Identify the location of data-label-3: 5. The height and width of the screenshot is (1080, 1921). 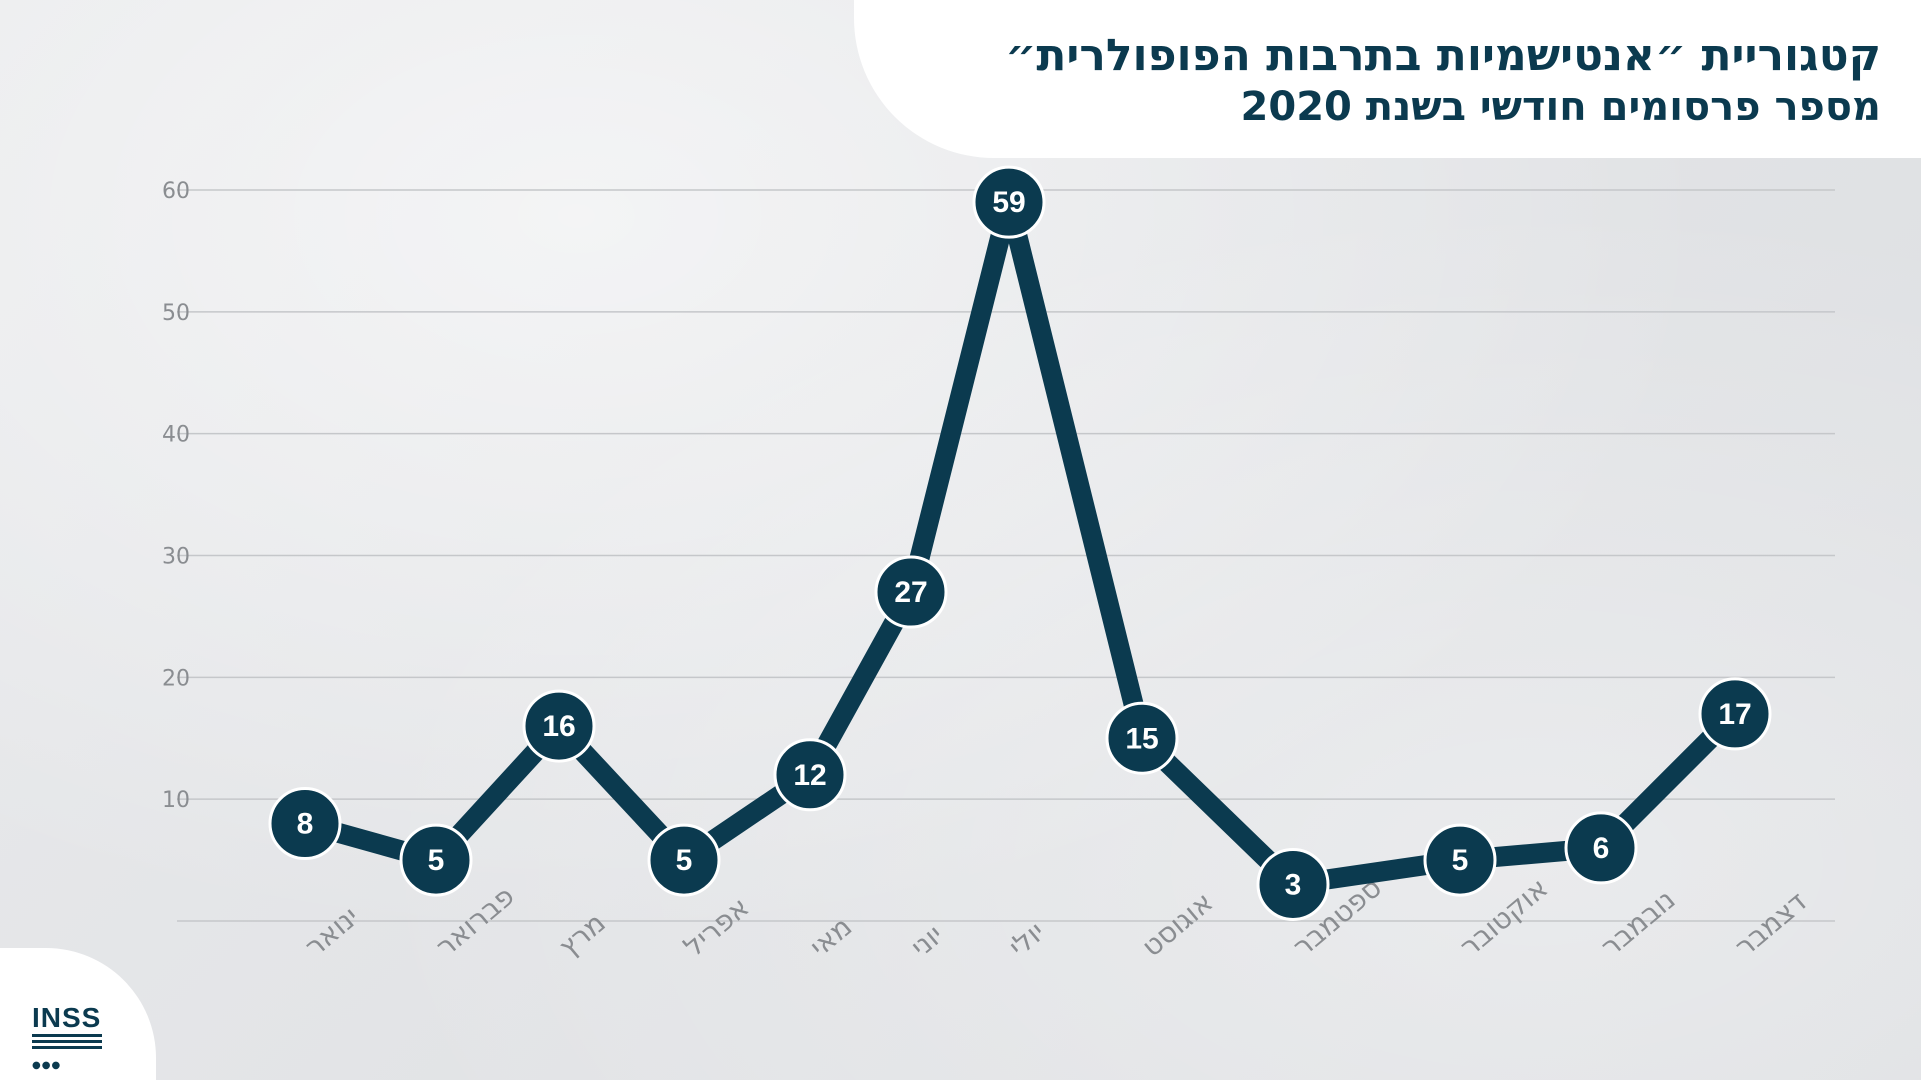
(684, 860).